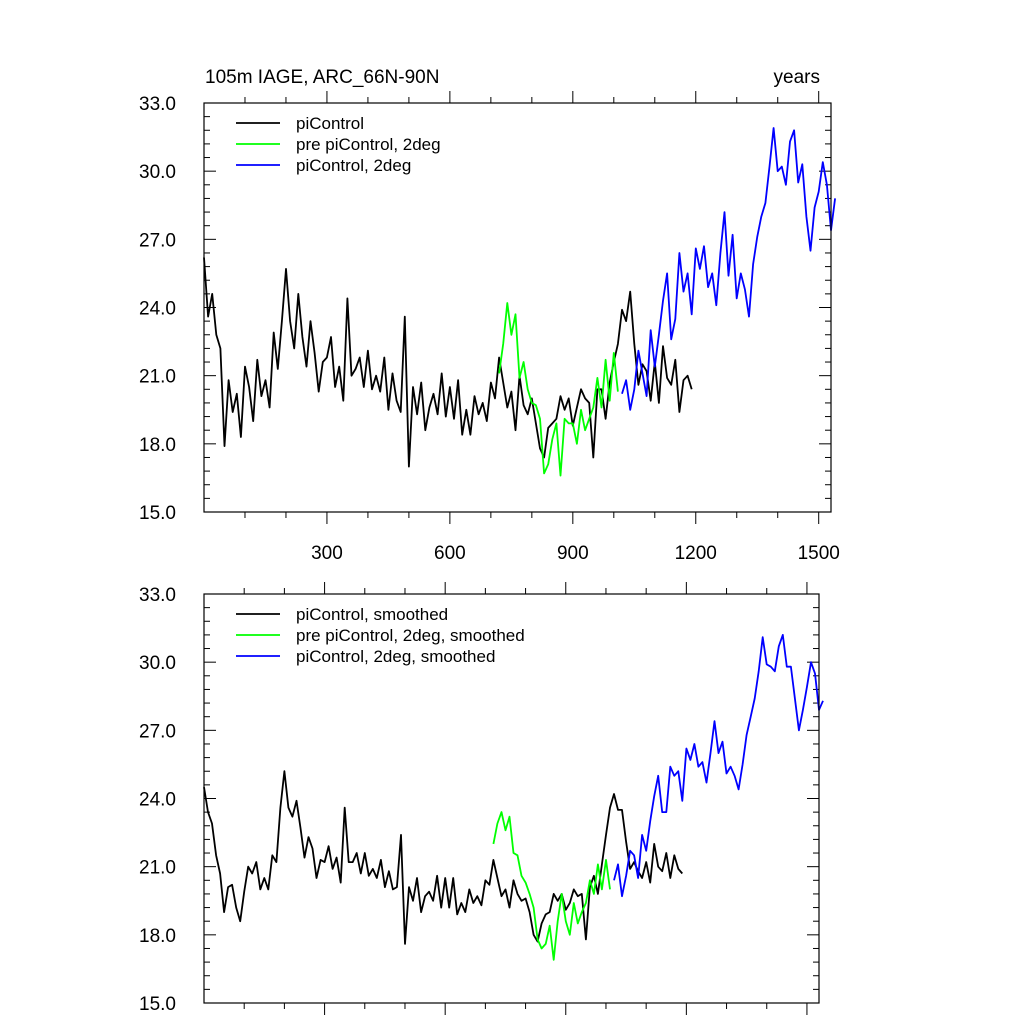  I want to click on chart-title: 105m IAGE, ARC_66N-90N, so click(322, 77).